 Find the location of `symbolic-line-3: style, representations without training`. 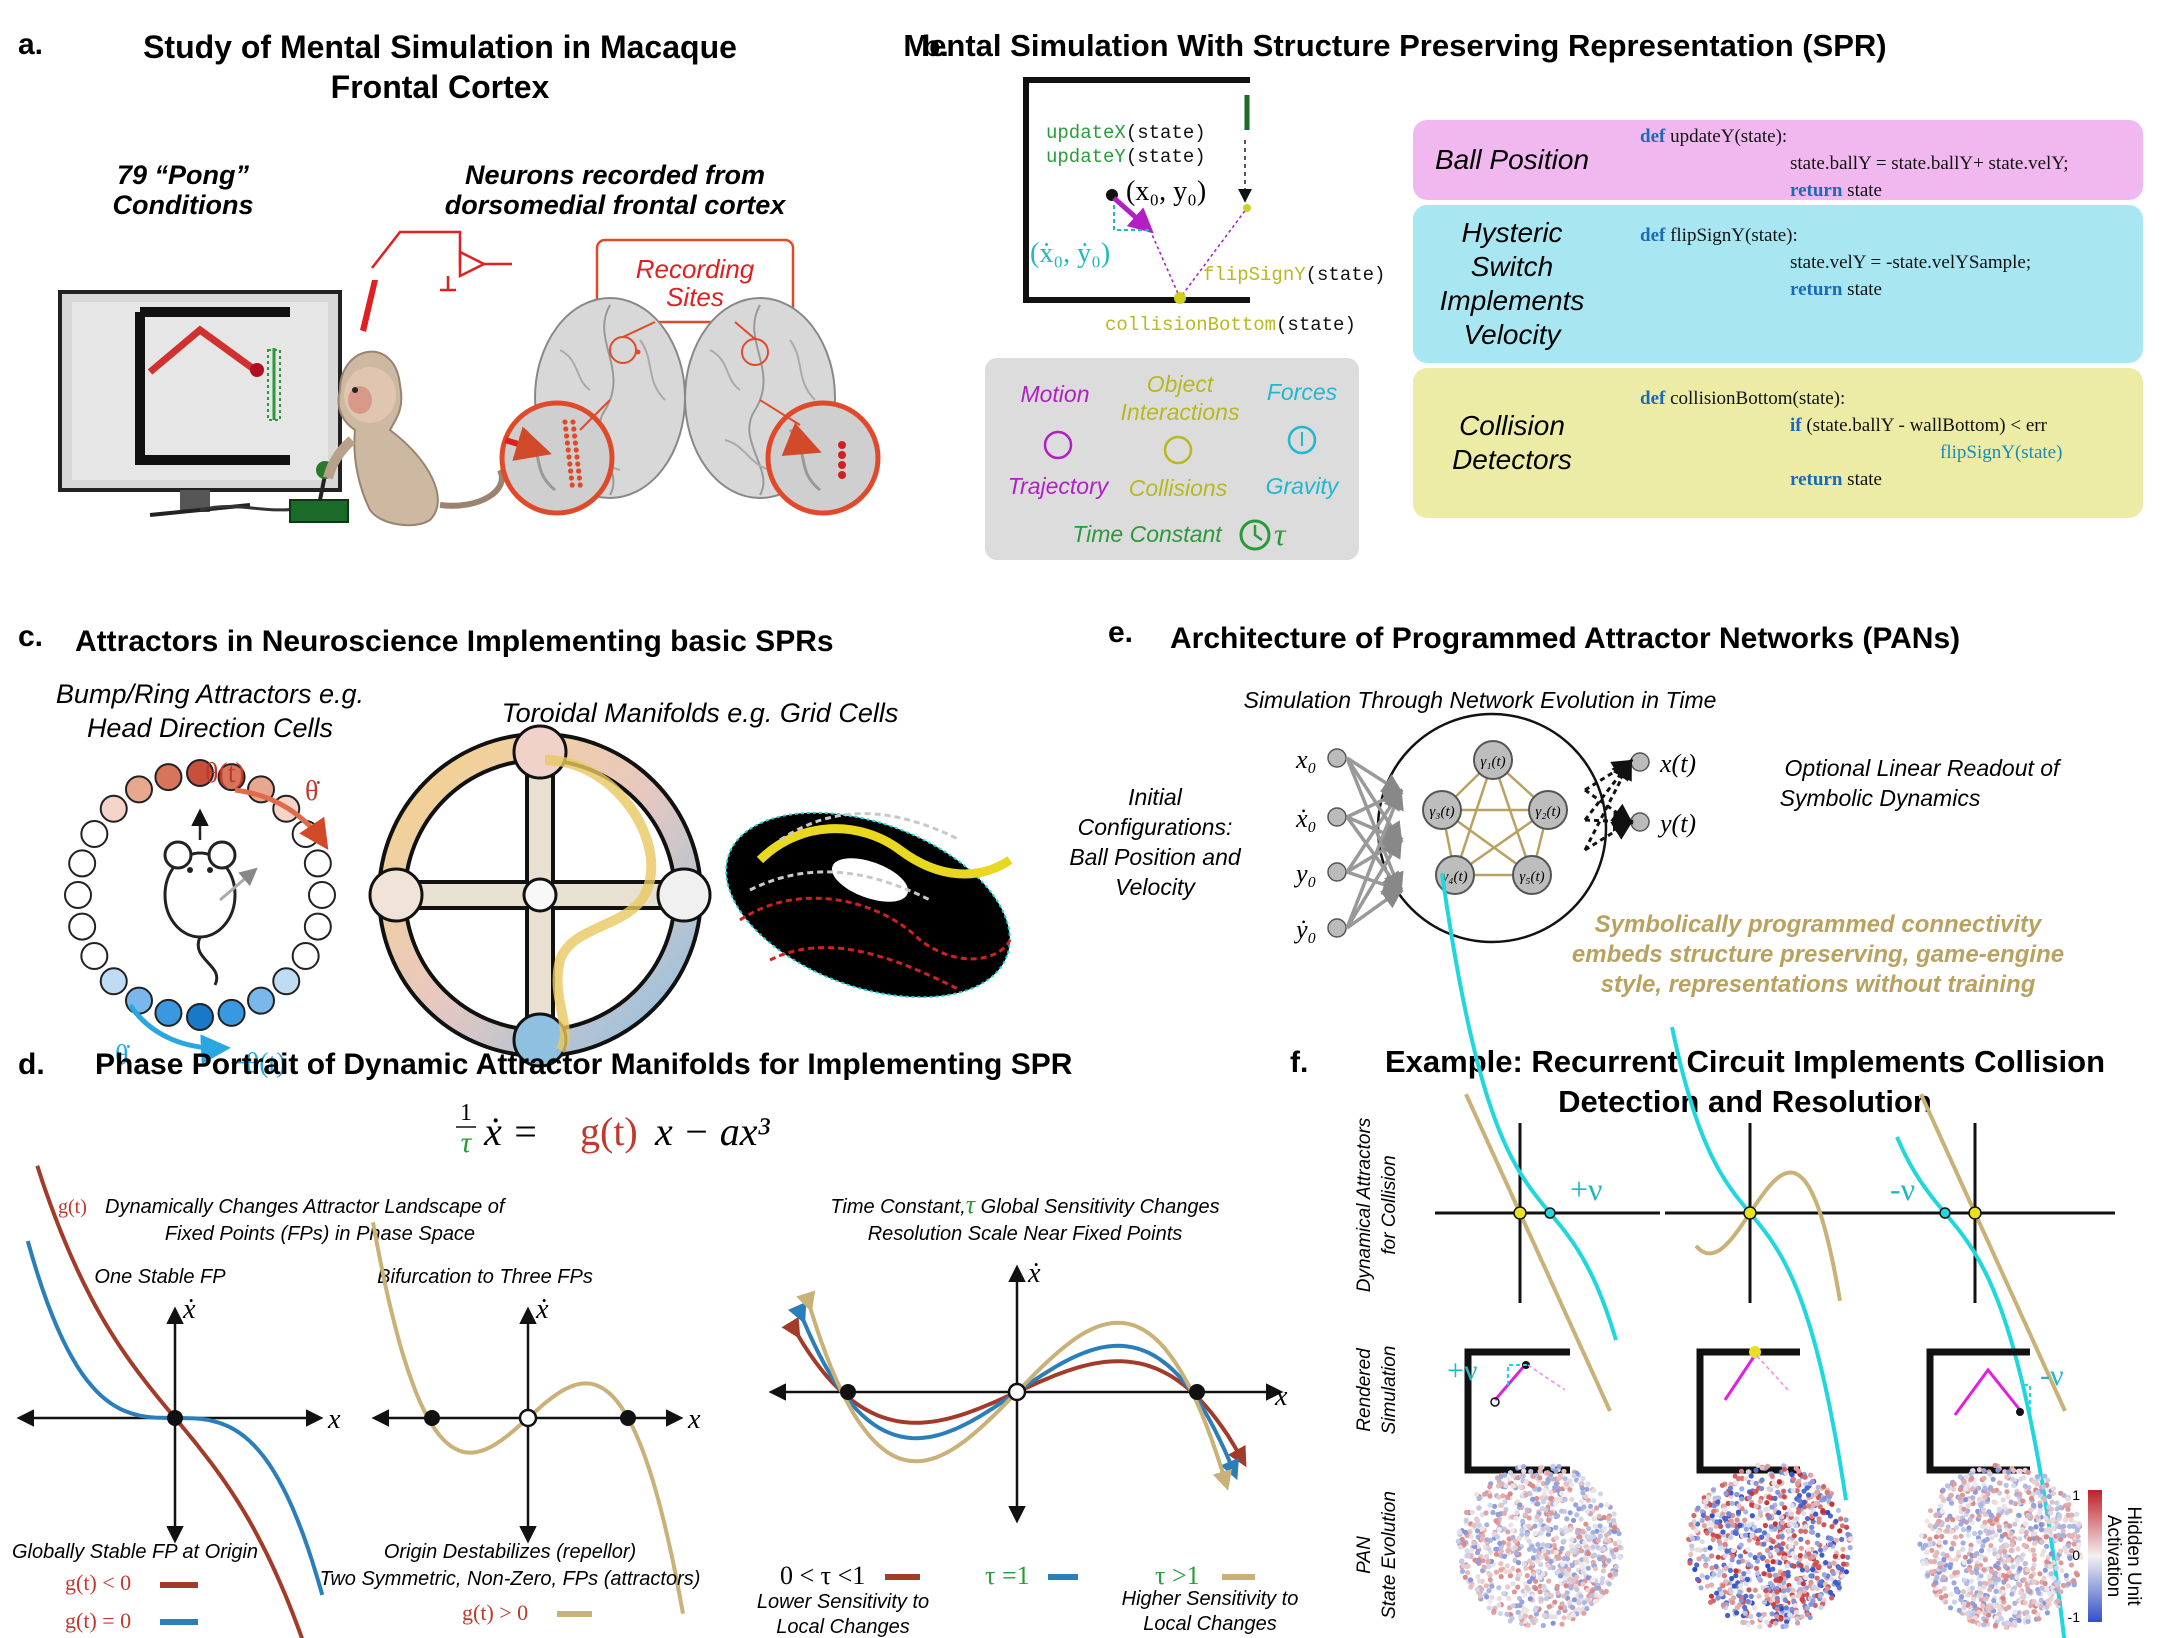

symbolic-line-3: style, representations without training is located at coordinates (1818, 984).